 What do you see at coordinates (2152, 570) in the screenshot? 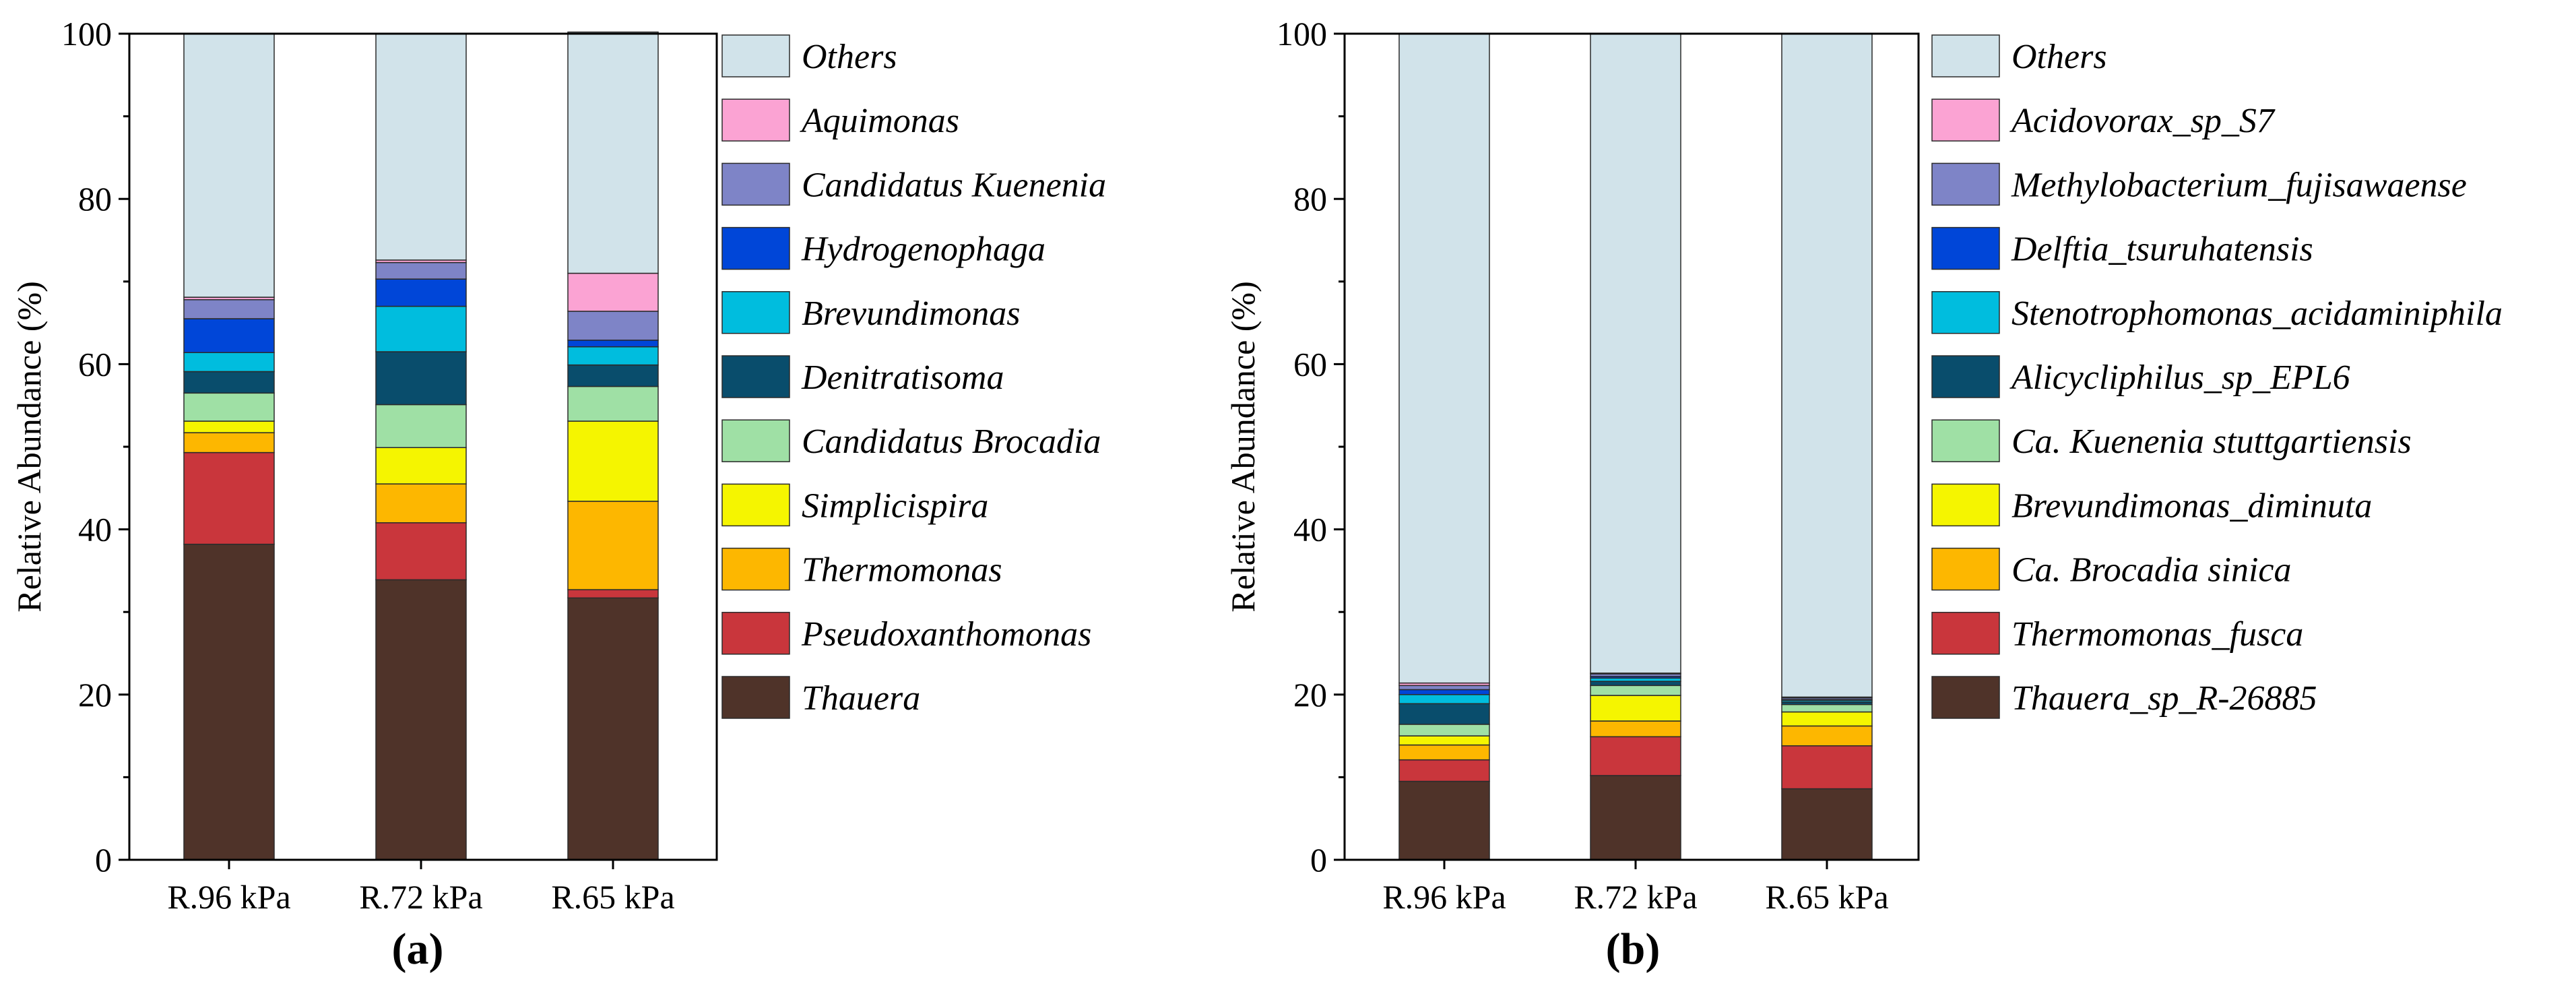
I see `legend-label: Ca. Brocadia sinica` at bounding box center [2152, 570].